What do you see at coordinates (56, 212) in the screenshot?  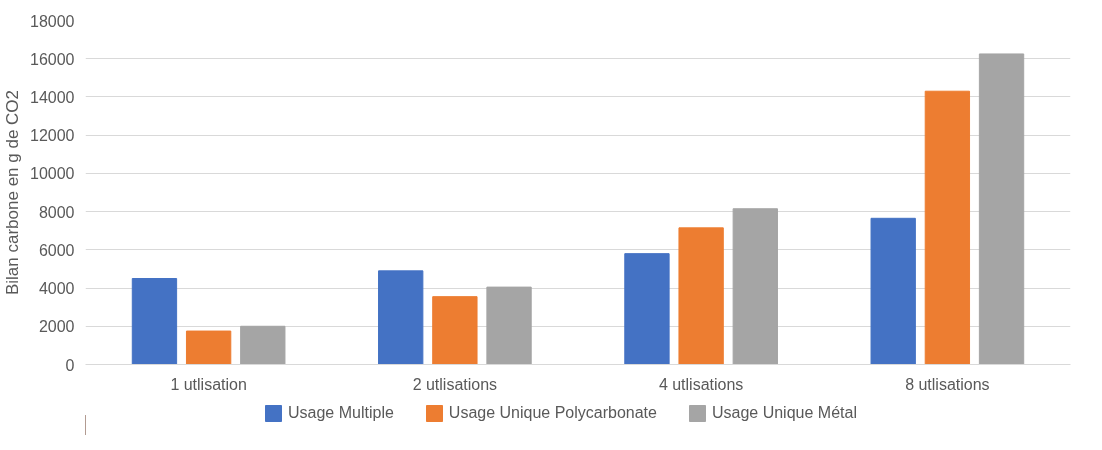 I see `y-tick-label: 8000` at bounding box center [56, 212].